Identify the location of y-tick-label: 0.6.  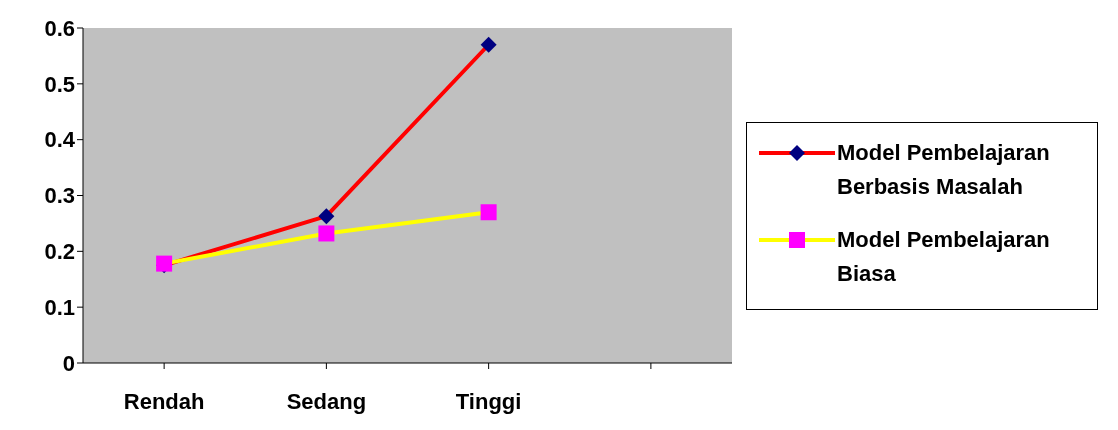
(59, 28).